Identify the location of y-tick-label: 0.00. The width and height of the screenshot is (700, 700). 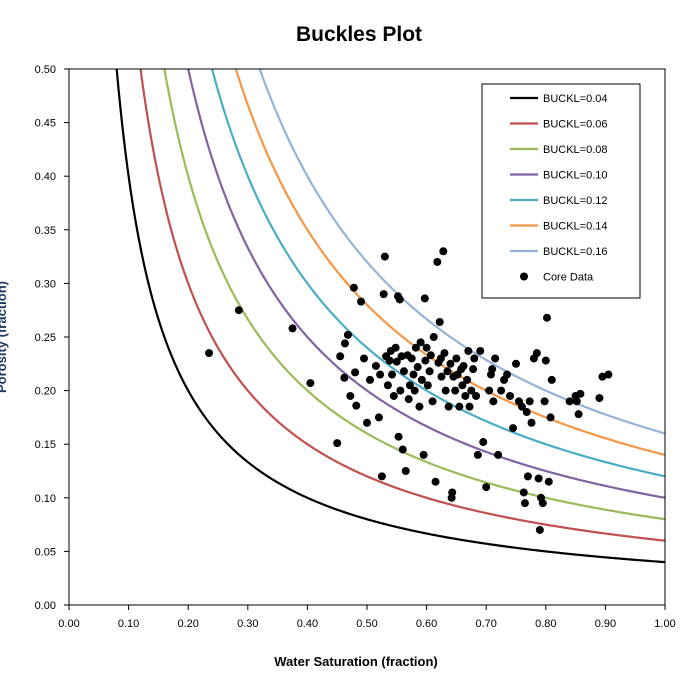
(45, 606).